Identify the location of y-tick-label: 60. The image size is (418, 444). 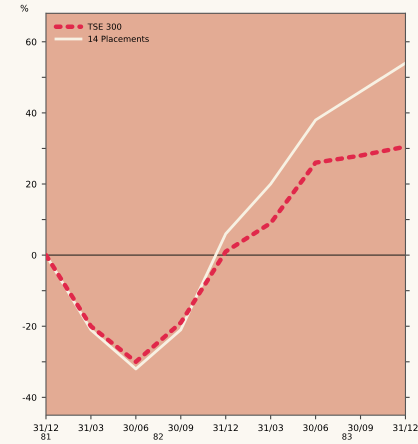
(31, 42).